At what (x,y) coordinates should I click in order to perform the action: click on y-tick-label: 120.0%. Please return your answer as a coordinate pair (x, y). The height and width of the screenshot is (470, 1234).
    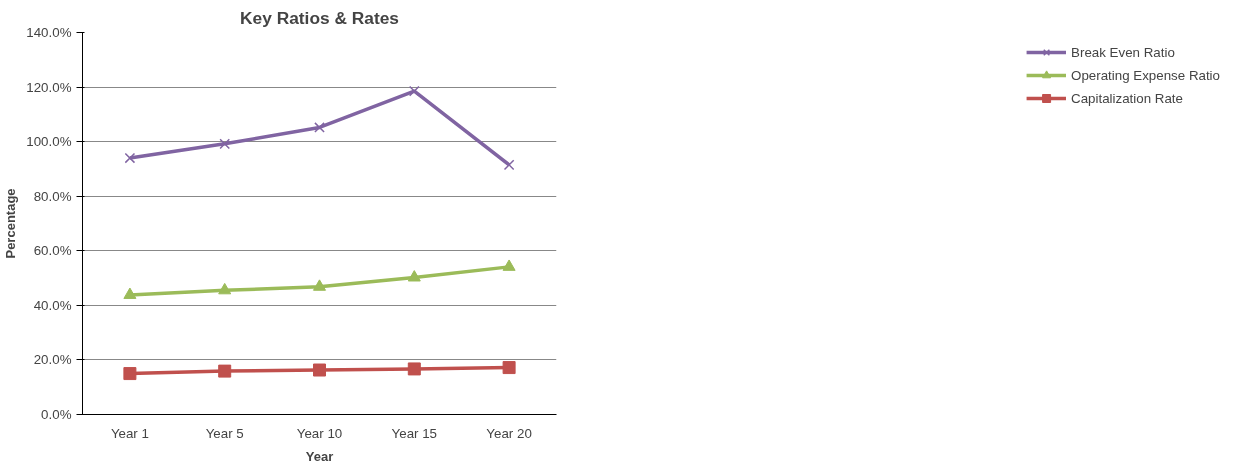
    Looking at the image, I should click on (49, 87).